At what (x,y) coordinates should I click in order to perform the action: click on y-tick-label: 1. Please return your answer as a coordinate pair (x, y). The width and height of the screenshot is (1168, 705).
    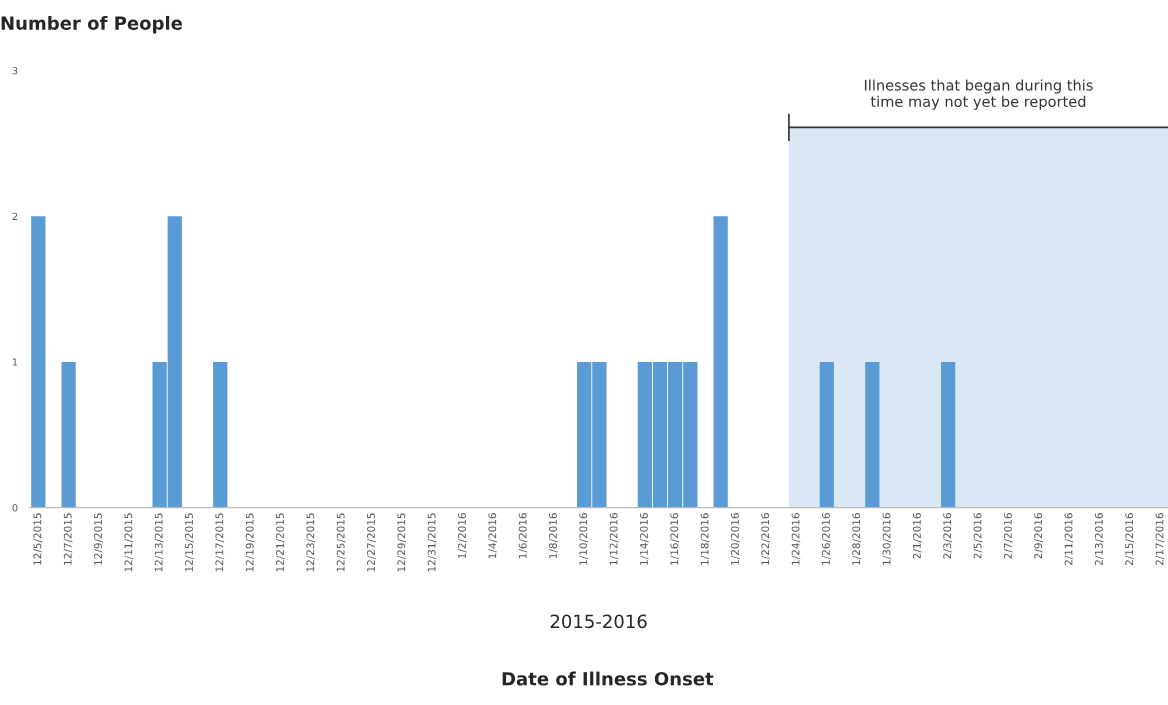
    Looking at the image, I should click on (15, 362).